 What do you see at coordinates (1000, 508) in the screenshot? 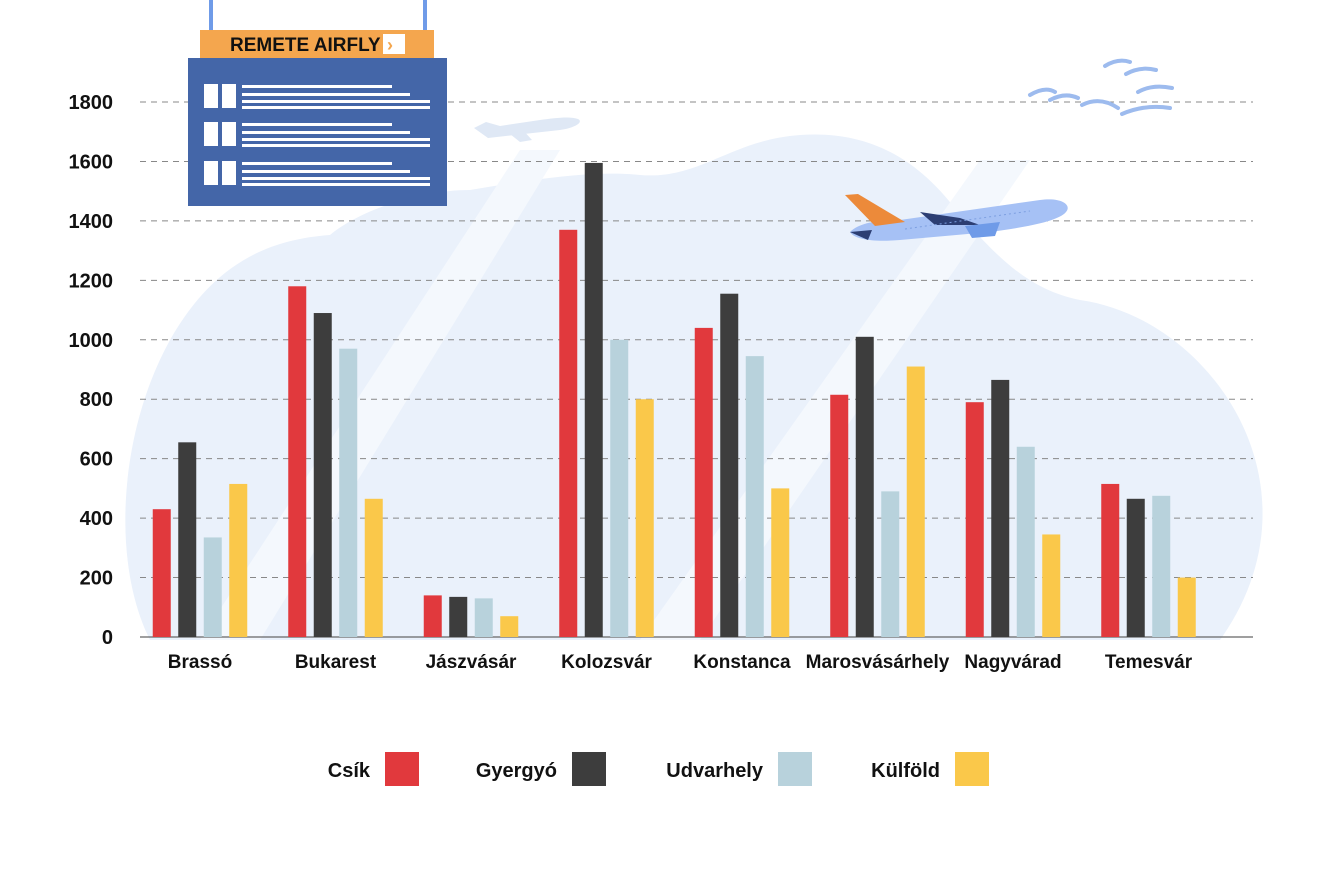
I see `bar-gyergyó-6` at bounding box center [1000, 508].